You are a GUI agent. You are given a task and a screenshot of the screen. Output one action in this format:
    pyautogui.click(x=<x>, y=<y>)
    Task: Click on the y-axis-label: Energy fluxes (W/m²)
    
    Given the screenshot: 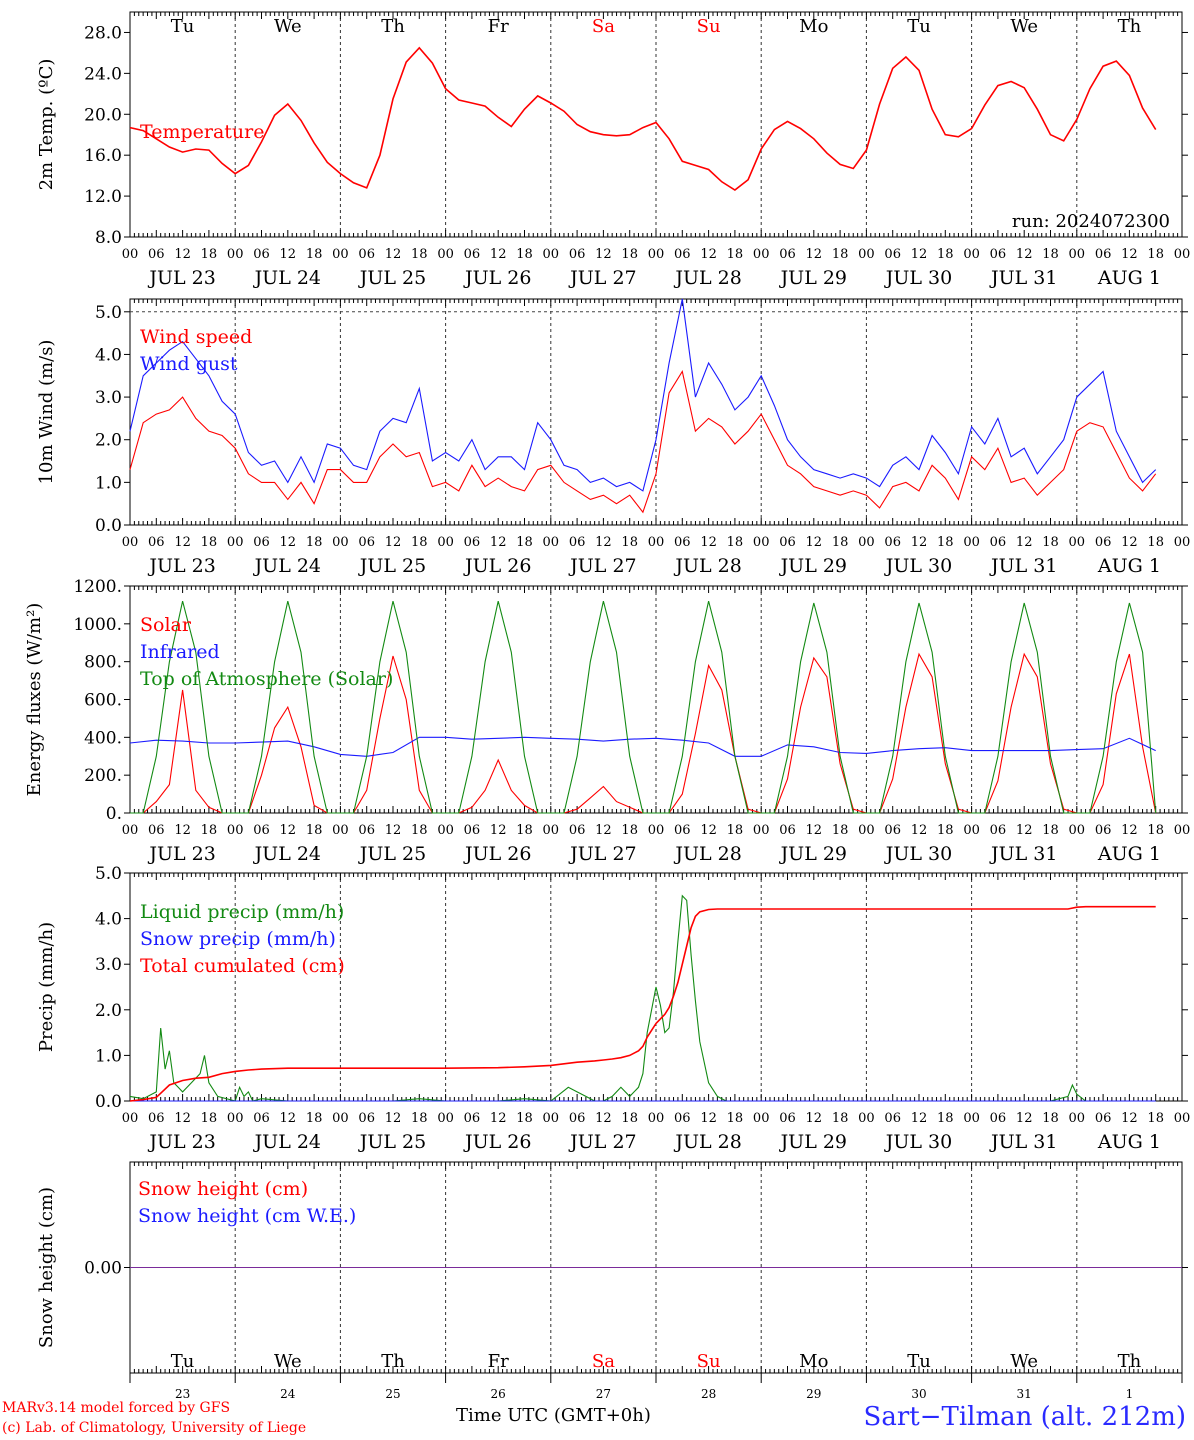 What is the action you would take?
    pyautogui.click(x=34, y=700)
    